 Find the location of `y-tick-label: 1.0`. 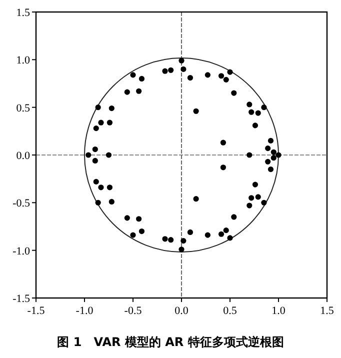

y-tick-label: 1.0 is located at coordinates (23, 60).